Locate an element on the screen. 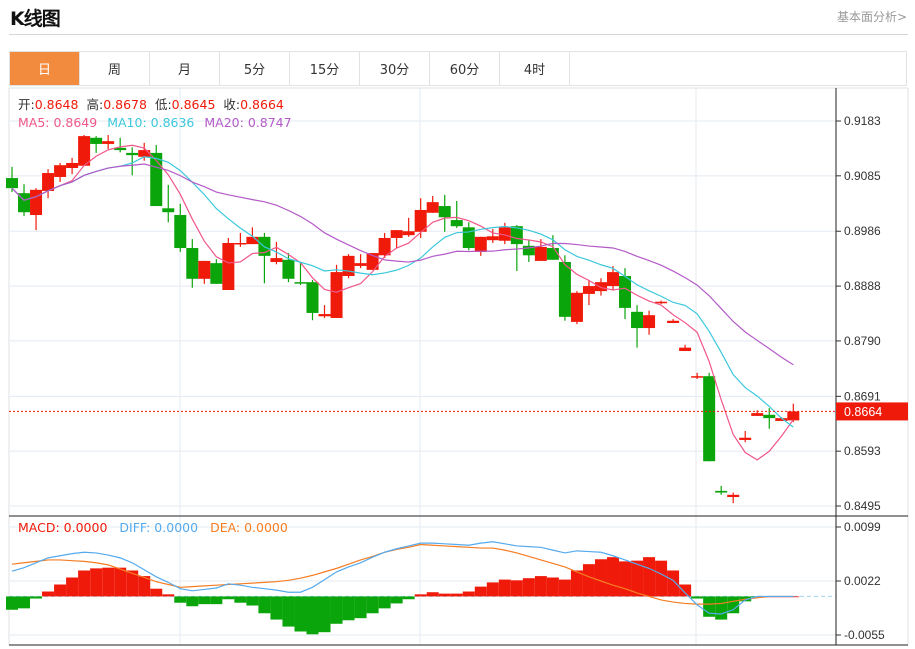 Image resolution: width=915 pixels, height=649 pixels. dea-value: DEA: 0.0000 is located at coordinates (249, 527).